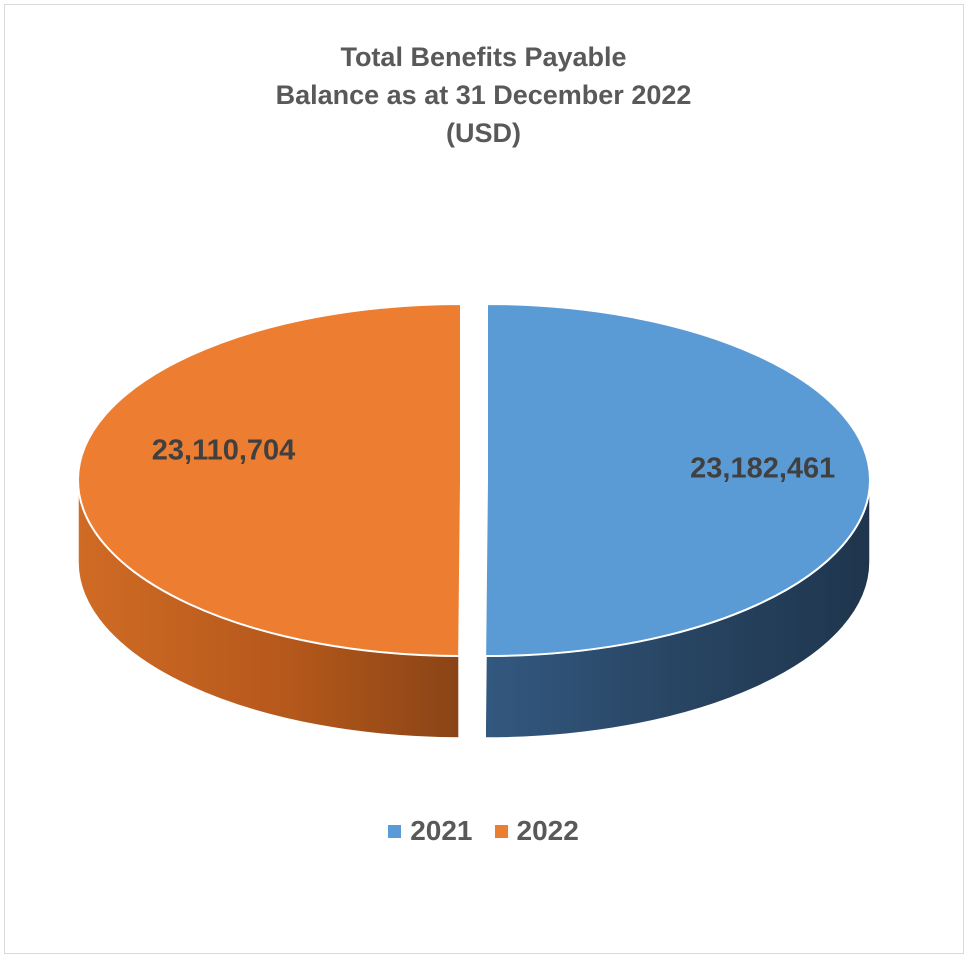 The height and width of the screenshot is (956, 967). I want to click on legend-swatch-2022, so click(501, 831).